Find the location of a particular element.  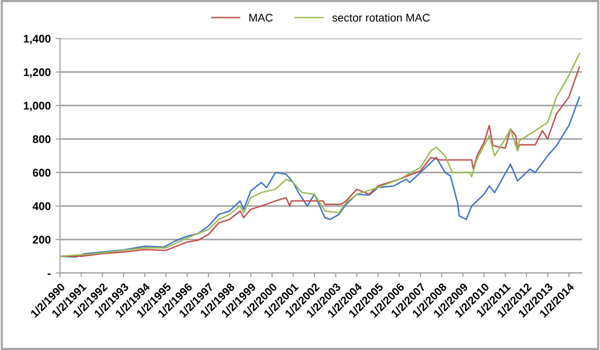

y-tick-label: 800 is located at coordinates (41, 139).